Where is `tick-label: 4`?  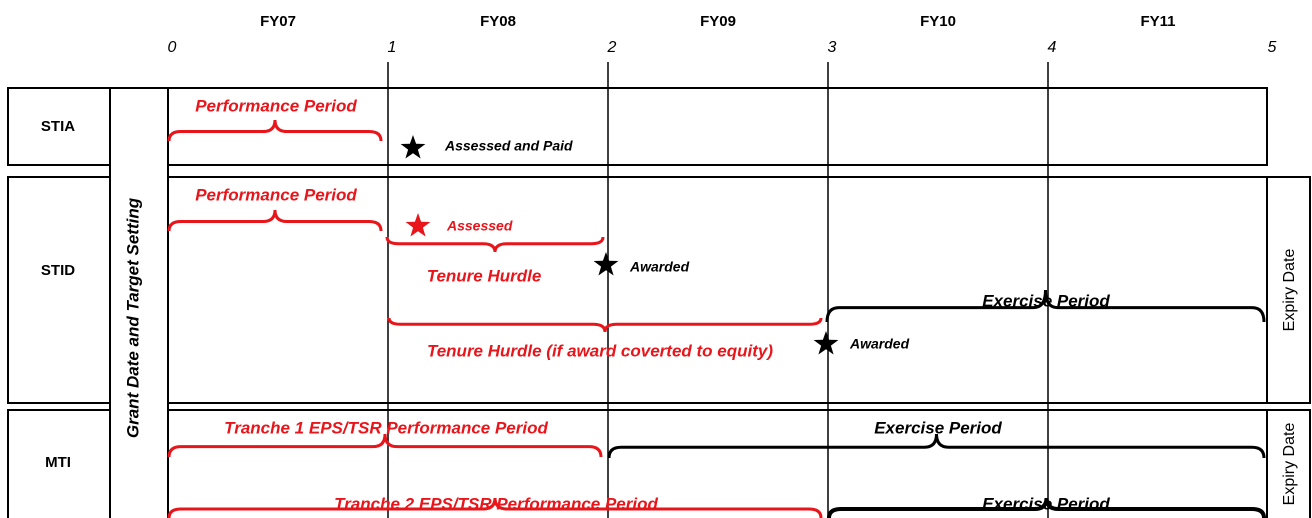 tick-label: 4 is located at coordinates (1052, 47).